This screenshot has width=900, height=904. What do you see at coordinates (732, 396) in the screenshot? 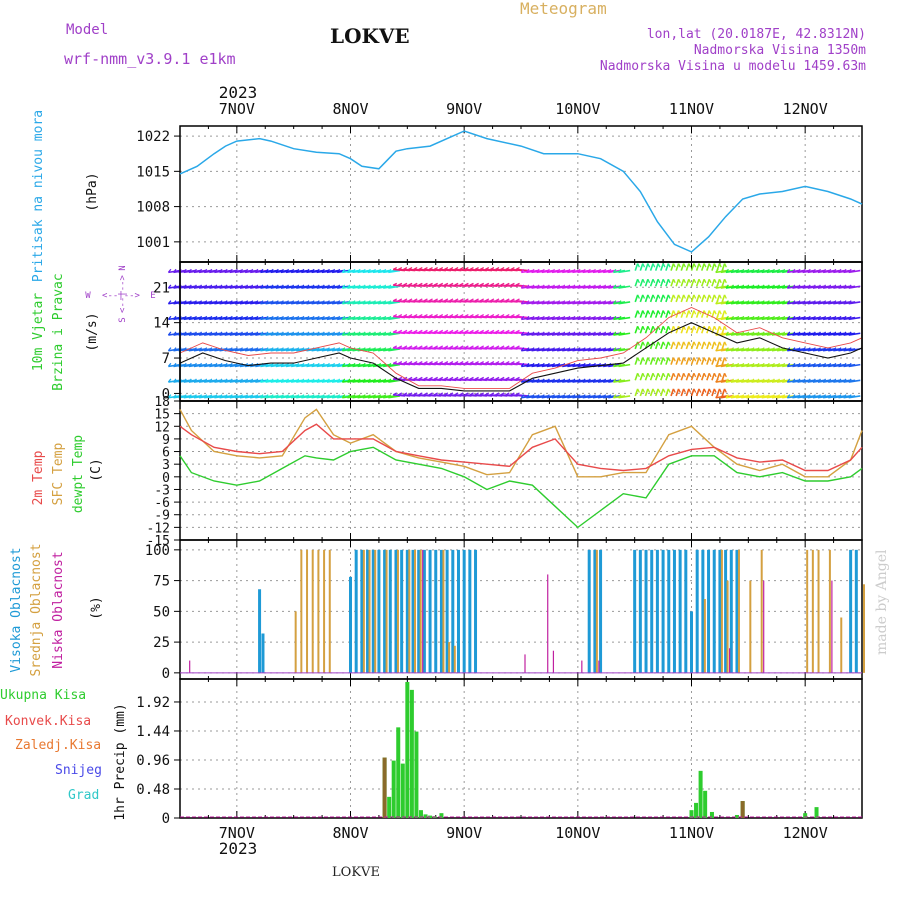
I see `wind-arrow-head-1981` at bounding box center [732, 396].